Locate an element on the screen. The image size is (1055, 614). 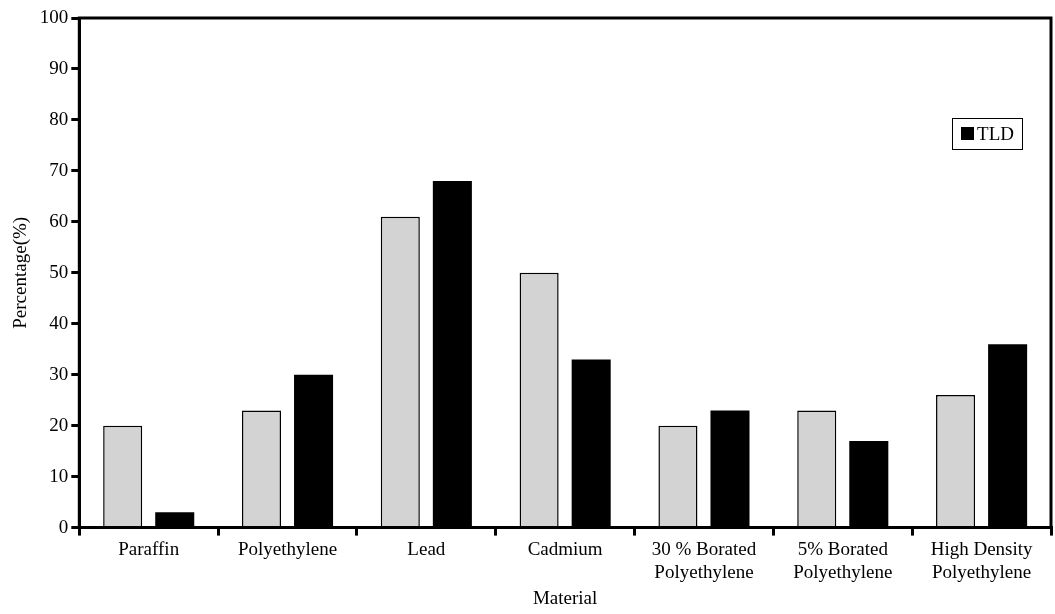
x-tick-label: Paraffin is located at coordinates (149, 548).